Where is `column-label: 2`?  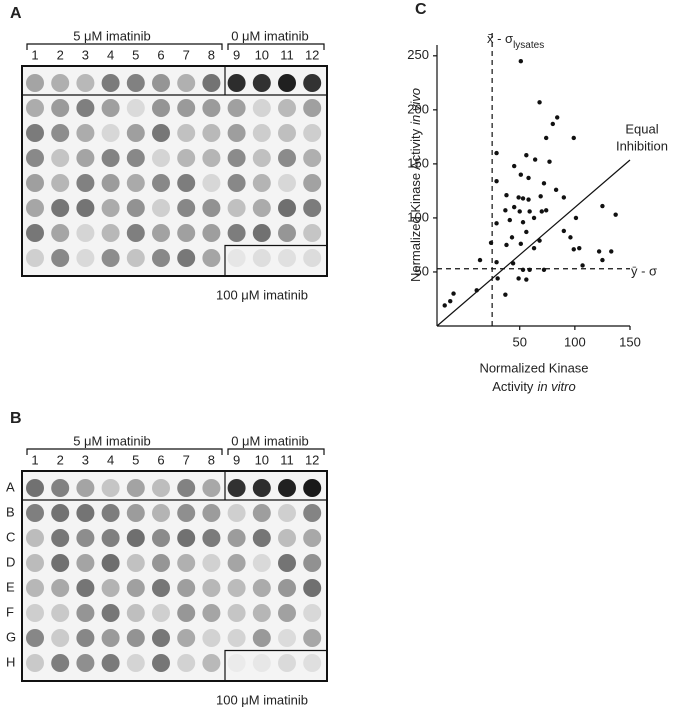
column-label: 2 is located at coordinates (60, 54).